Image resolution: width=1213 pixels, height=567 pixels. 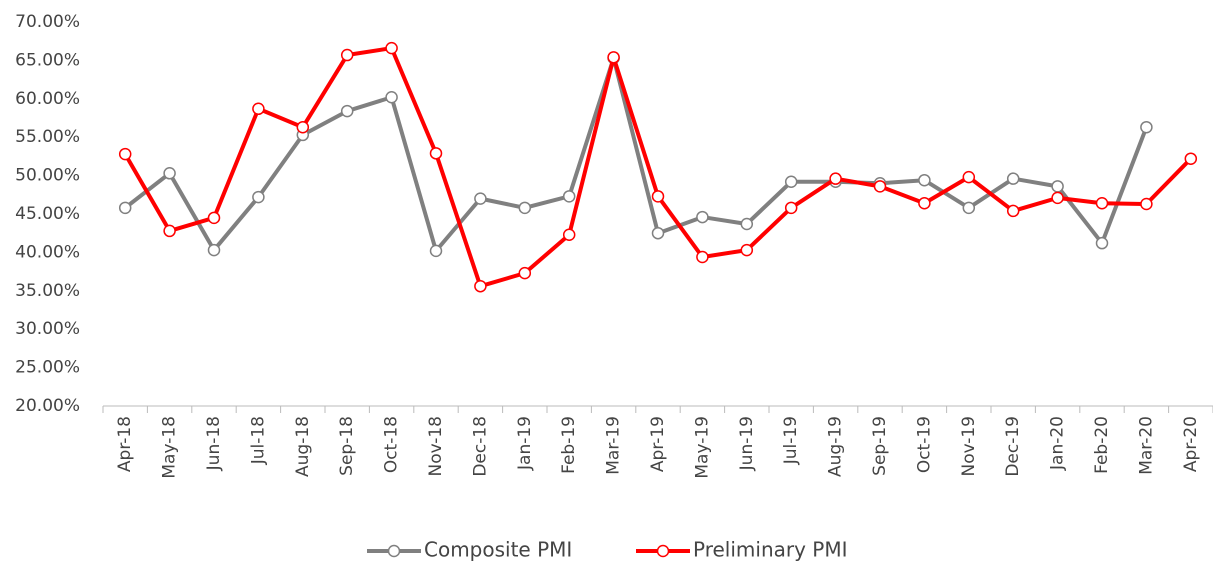 What do you see at coordinates (658, 444) in the screenshot?
I see `x-tick-label: Apr-19` at bounding box center [658, 444].